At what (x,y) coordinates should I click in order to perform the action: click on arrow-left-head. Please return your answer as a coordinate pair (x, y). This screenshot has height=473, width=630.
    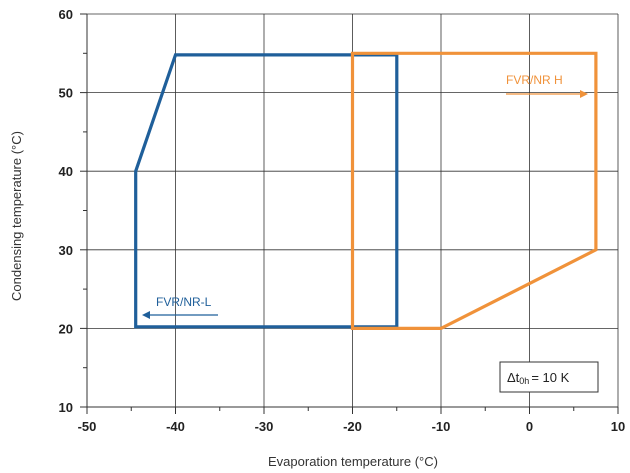
    Looking at the image, I should click on (146, 315).